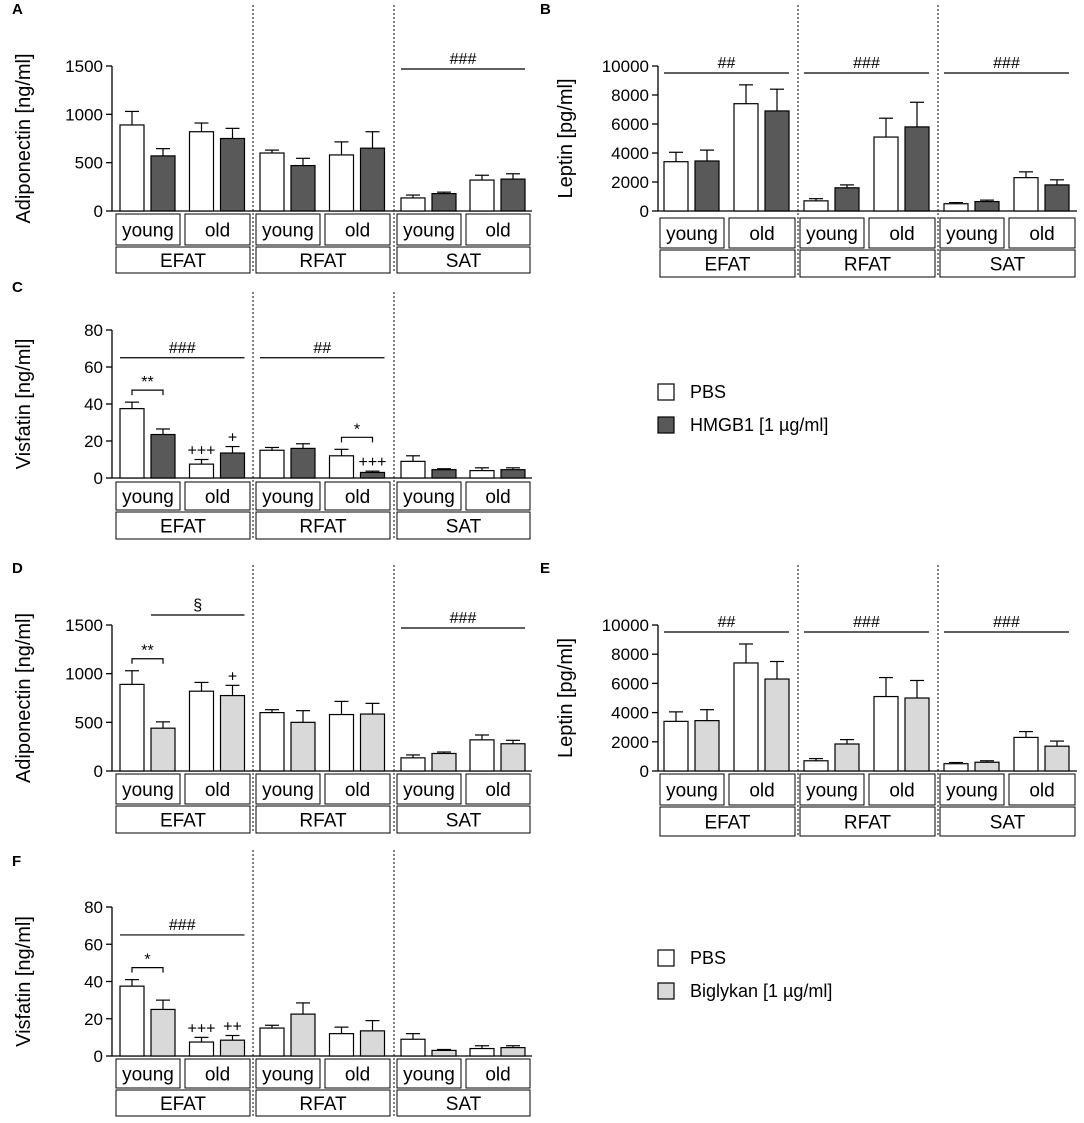 The image size is (1084, 1123). Describe the element at coordinates (24, 981) in the screenshot. I see `y-axis-label: Visfatin [ng/ml]` at that location.